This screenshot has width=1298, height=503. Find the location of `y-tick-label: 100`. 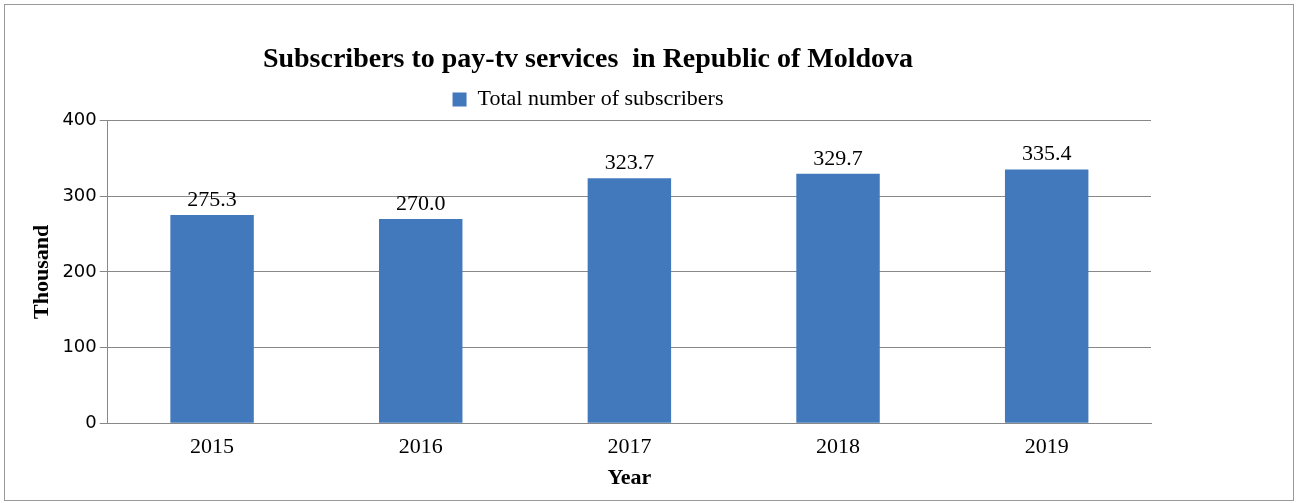

y-tick-label: 100 is located at coordinates (79, 346).